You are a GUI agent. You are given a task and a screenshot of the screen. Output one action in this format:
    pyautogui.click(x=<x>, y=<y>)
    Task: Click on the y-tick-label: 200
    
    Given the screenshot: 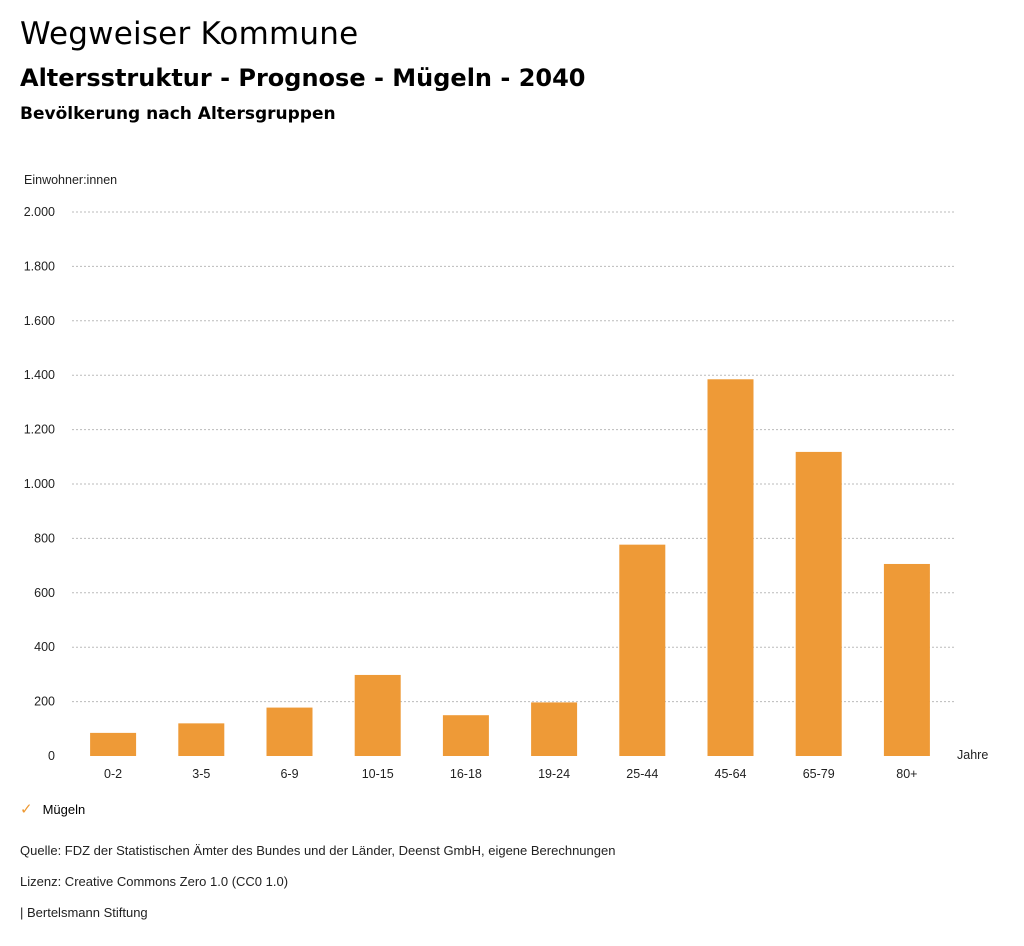 What is the action you would take?
    pyautogui.click(x=44, y=702)
    